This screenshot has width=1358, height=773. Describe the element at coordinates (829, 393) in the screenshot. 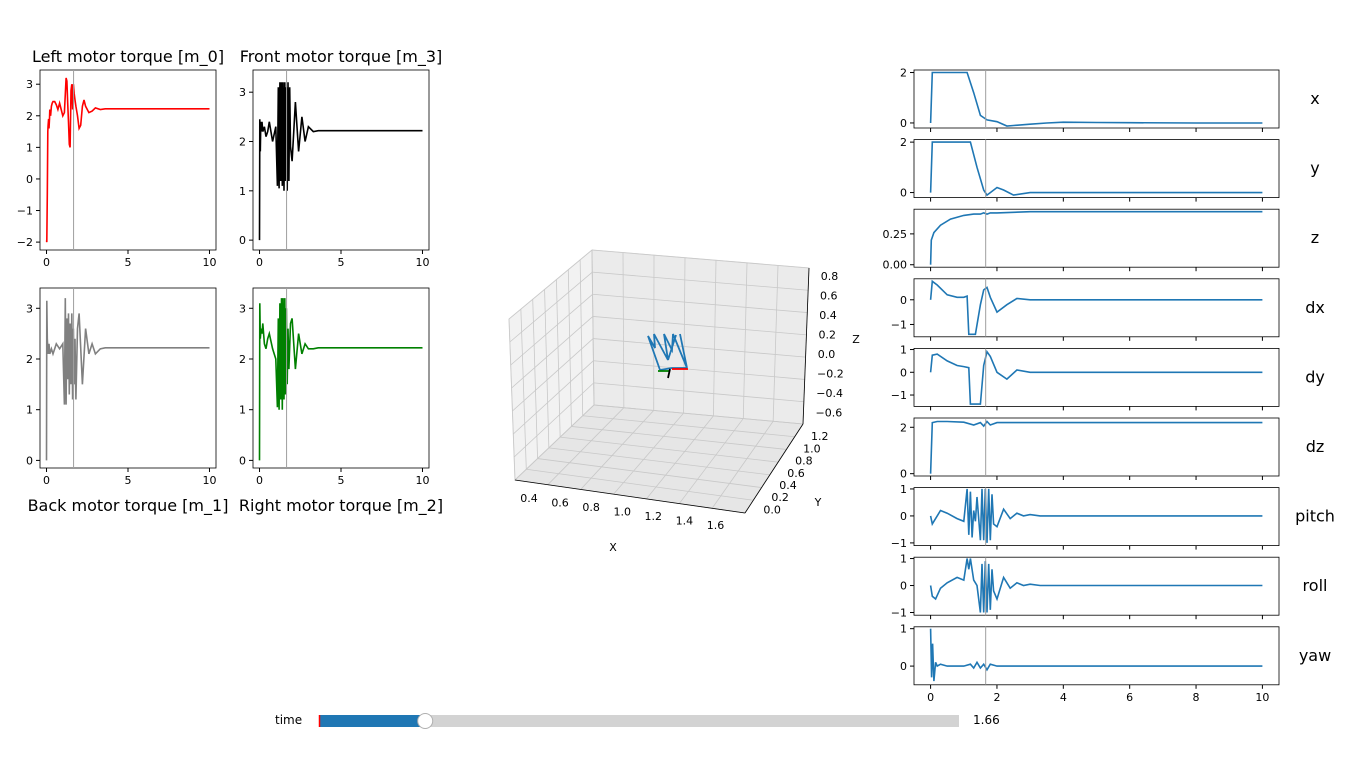

I see `z-tick-label: −0.4` at that location.